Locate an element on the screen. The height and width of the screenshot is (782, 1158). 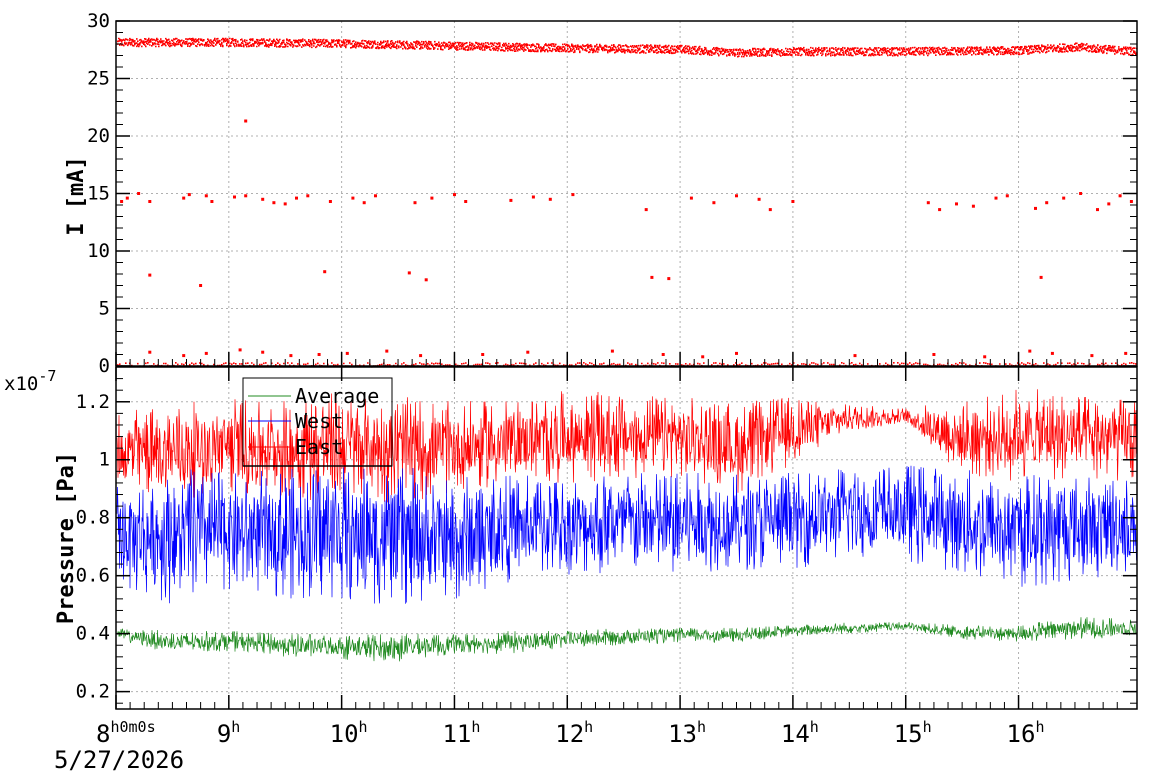
pressure-y-tick-label: 0.6 is located at coordinates (93, 576).